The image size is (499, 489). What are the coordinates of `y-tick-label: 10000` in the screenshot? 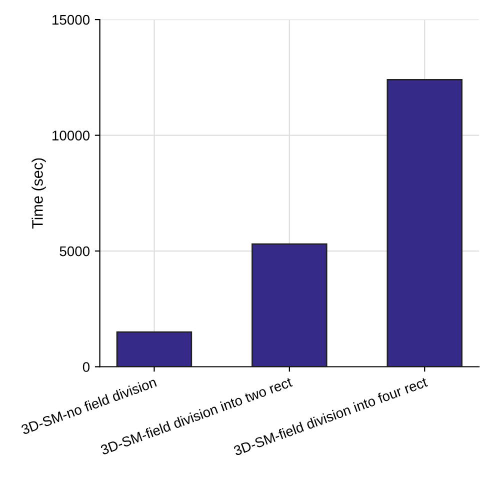 It's located at (71, 135).